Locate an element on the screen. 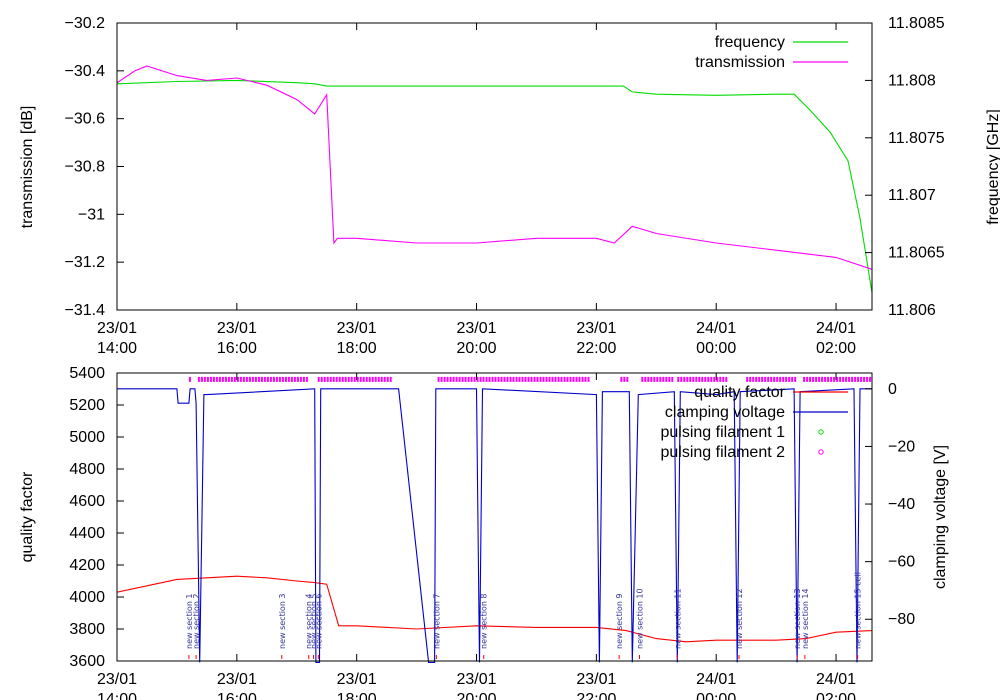  bottom-y2label: clamping voltage [V] is located at coordinates (940, 517).